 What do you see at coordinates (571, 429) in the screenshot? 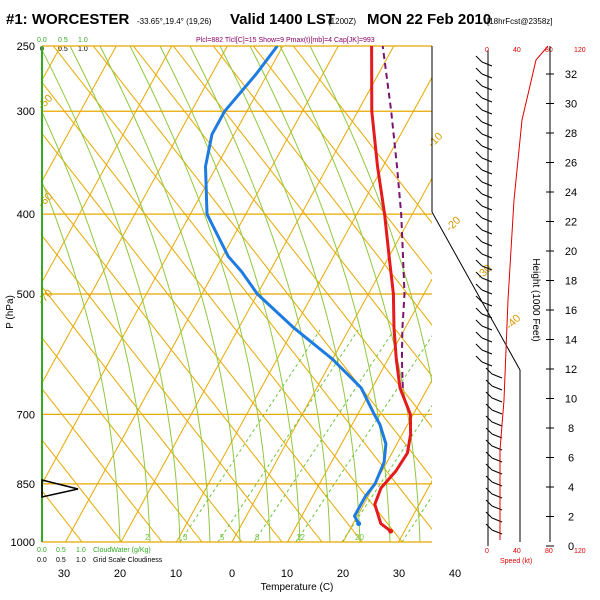
I see `height-tick-label: 8` at bounding box center [571, 429].